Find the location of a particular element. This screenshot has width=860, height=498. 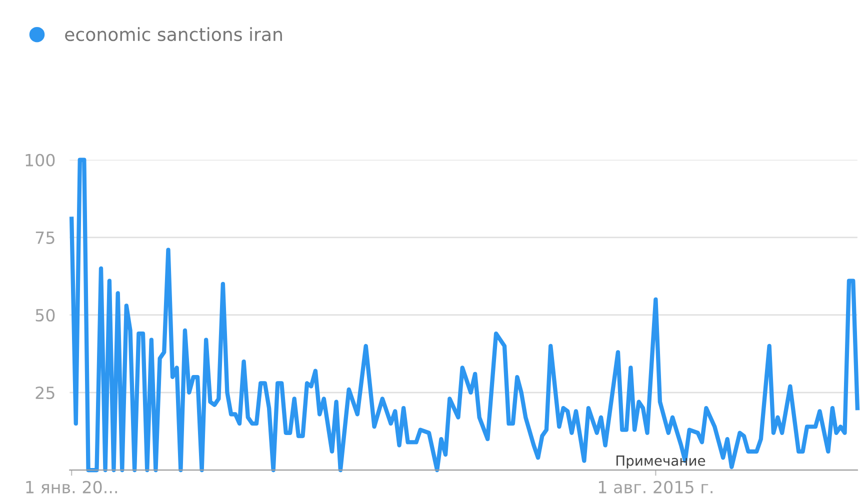

y-tick-label: 75 is located at coordinates (45, 238).